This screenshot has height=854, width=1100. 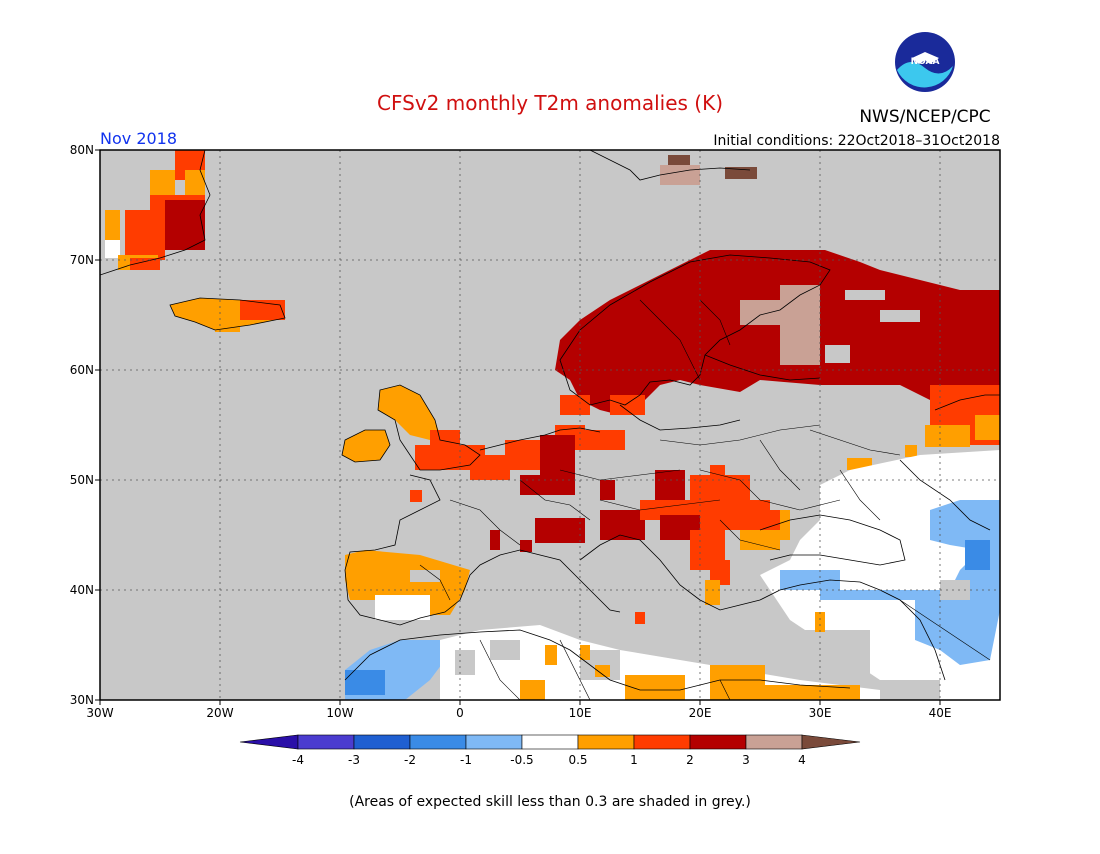 I want to click on anomaly-iceland, so click(x=227, y=315).